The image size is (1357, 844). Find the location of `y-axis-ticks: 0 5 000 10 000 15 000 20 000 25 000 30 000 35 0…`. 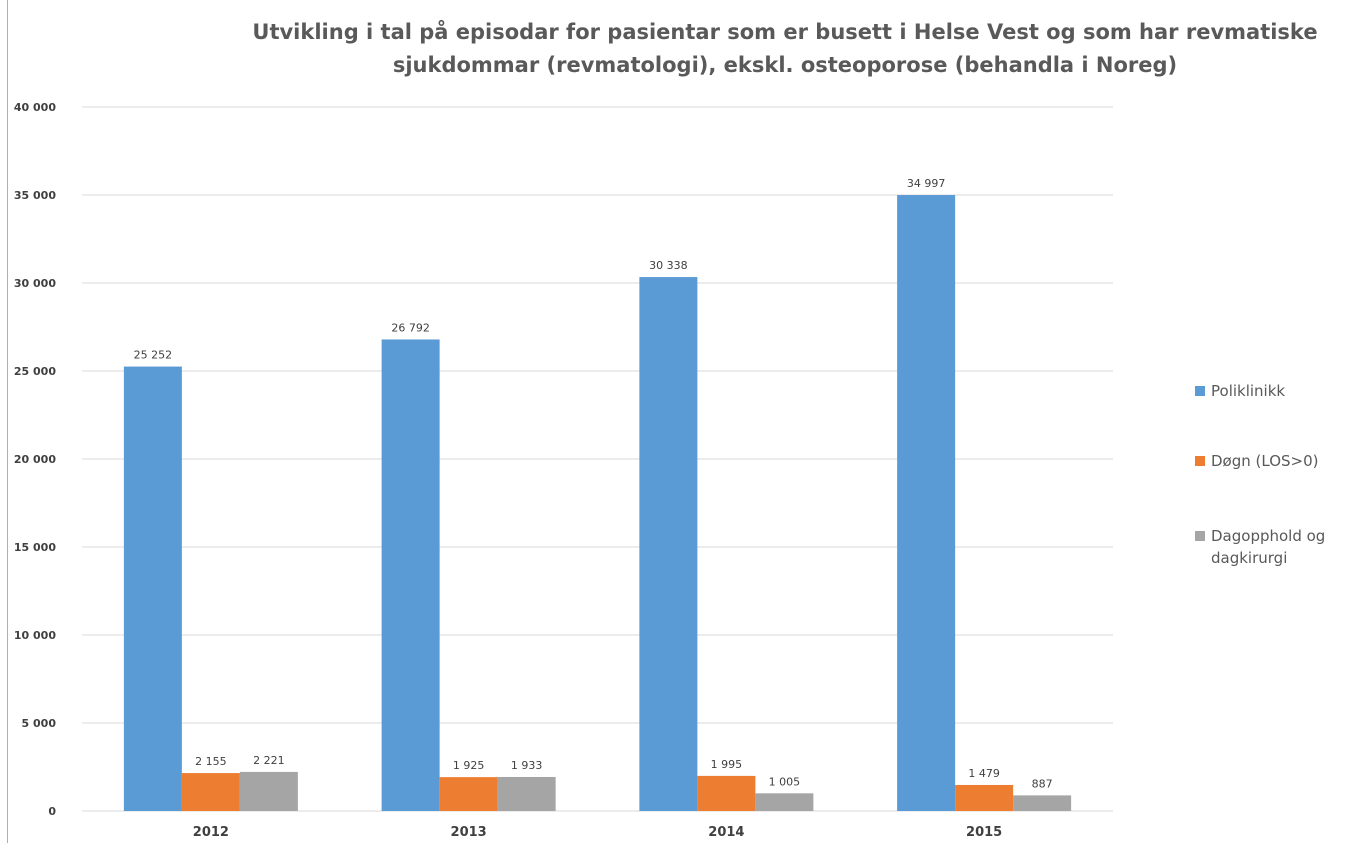

y-axis-ticks: 0 5 000 10 000 15 000 20 000 25 000 30 000 35 0… is located at coordinates (35, 459).